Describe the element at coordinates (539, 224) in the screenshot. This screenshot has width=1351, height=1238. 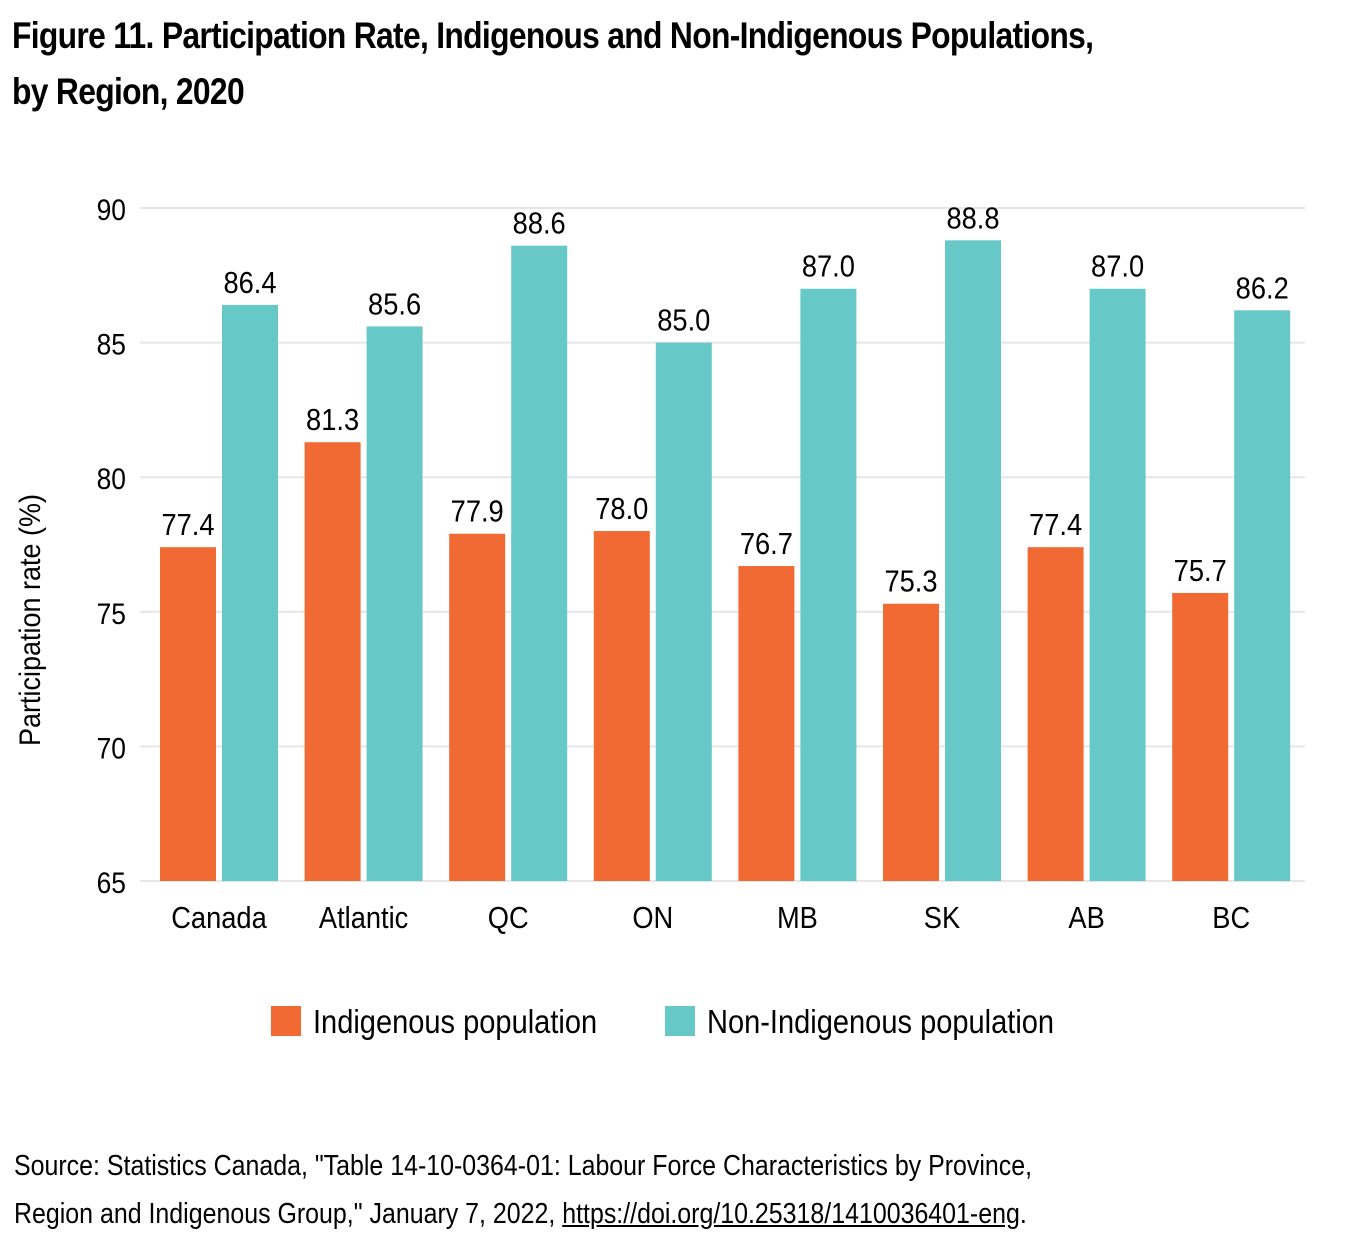
I see `data-label: 88.6` at that location.